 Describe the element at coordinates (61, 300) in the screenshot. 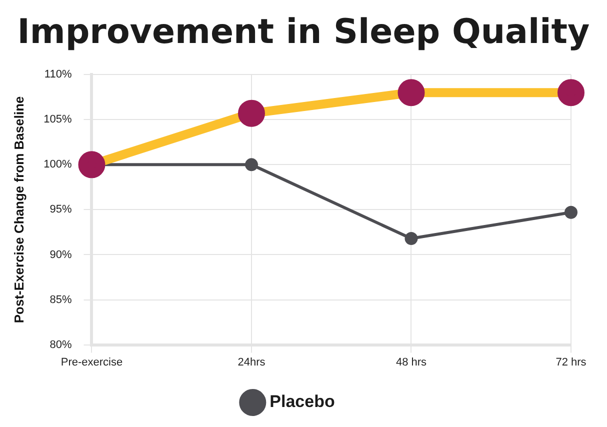

I see `y-tick-label: 85%` at that location.